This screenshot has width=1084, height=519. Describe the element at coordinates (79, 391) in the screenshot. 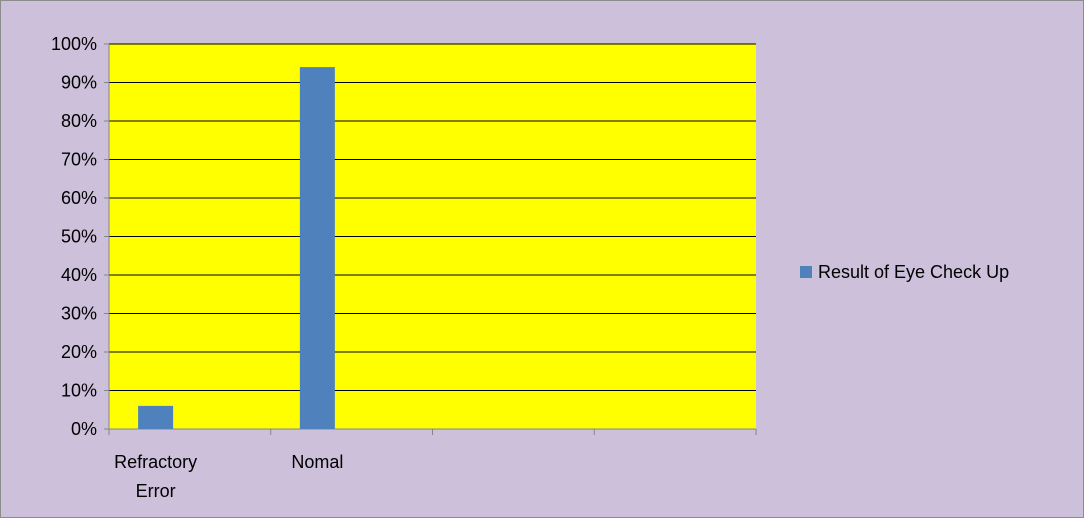

I see `y-tick-label: 10%` at that location.